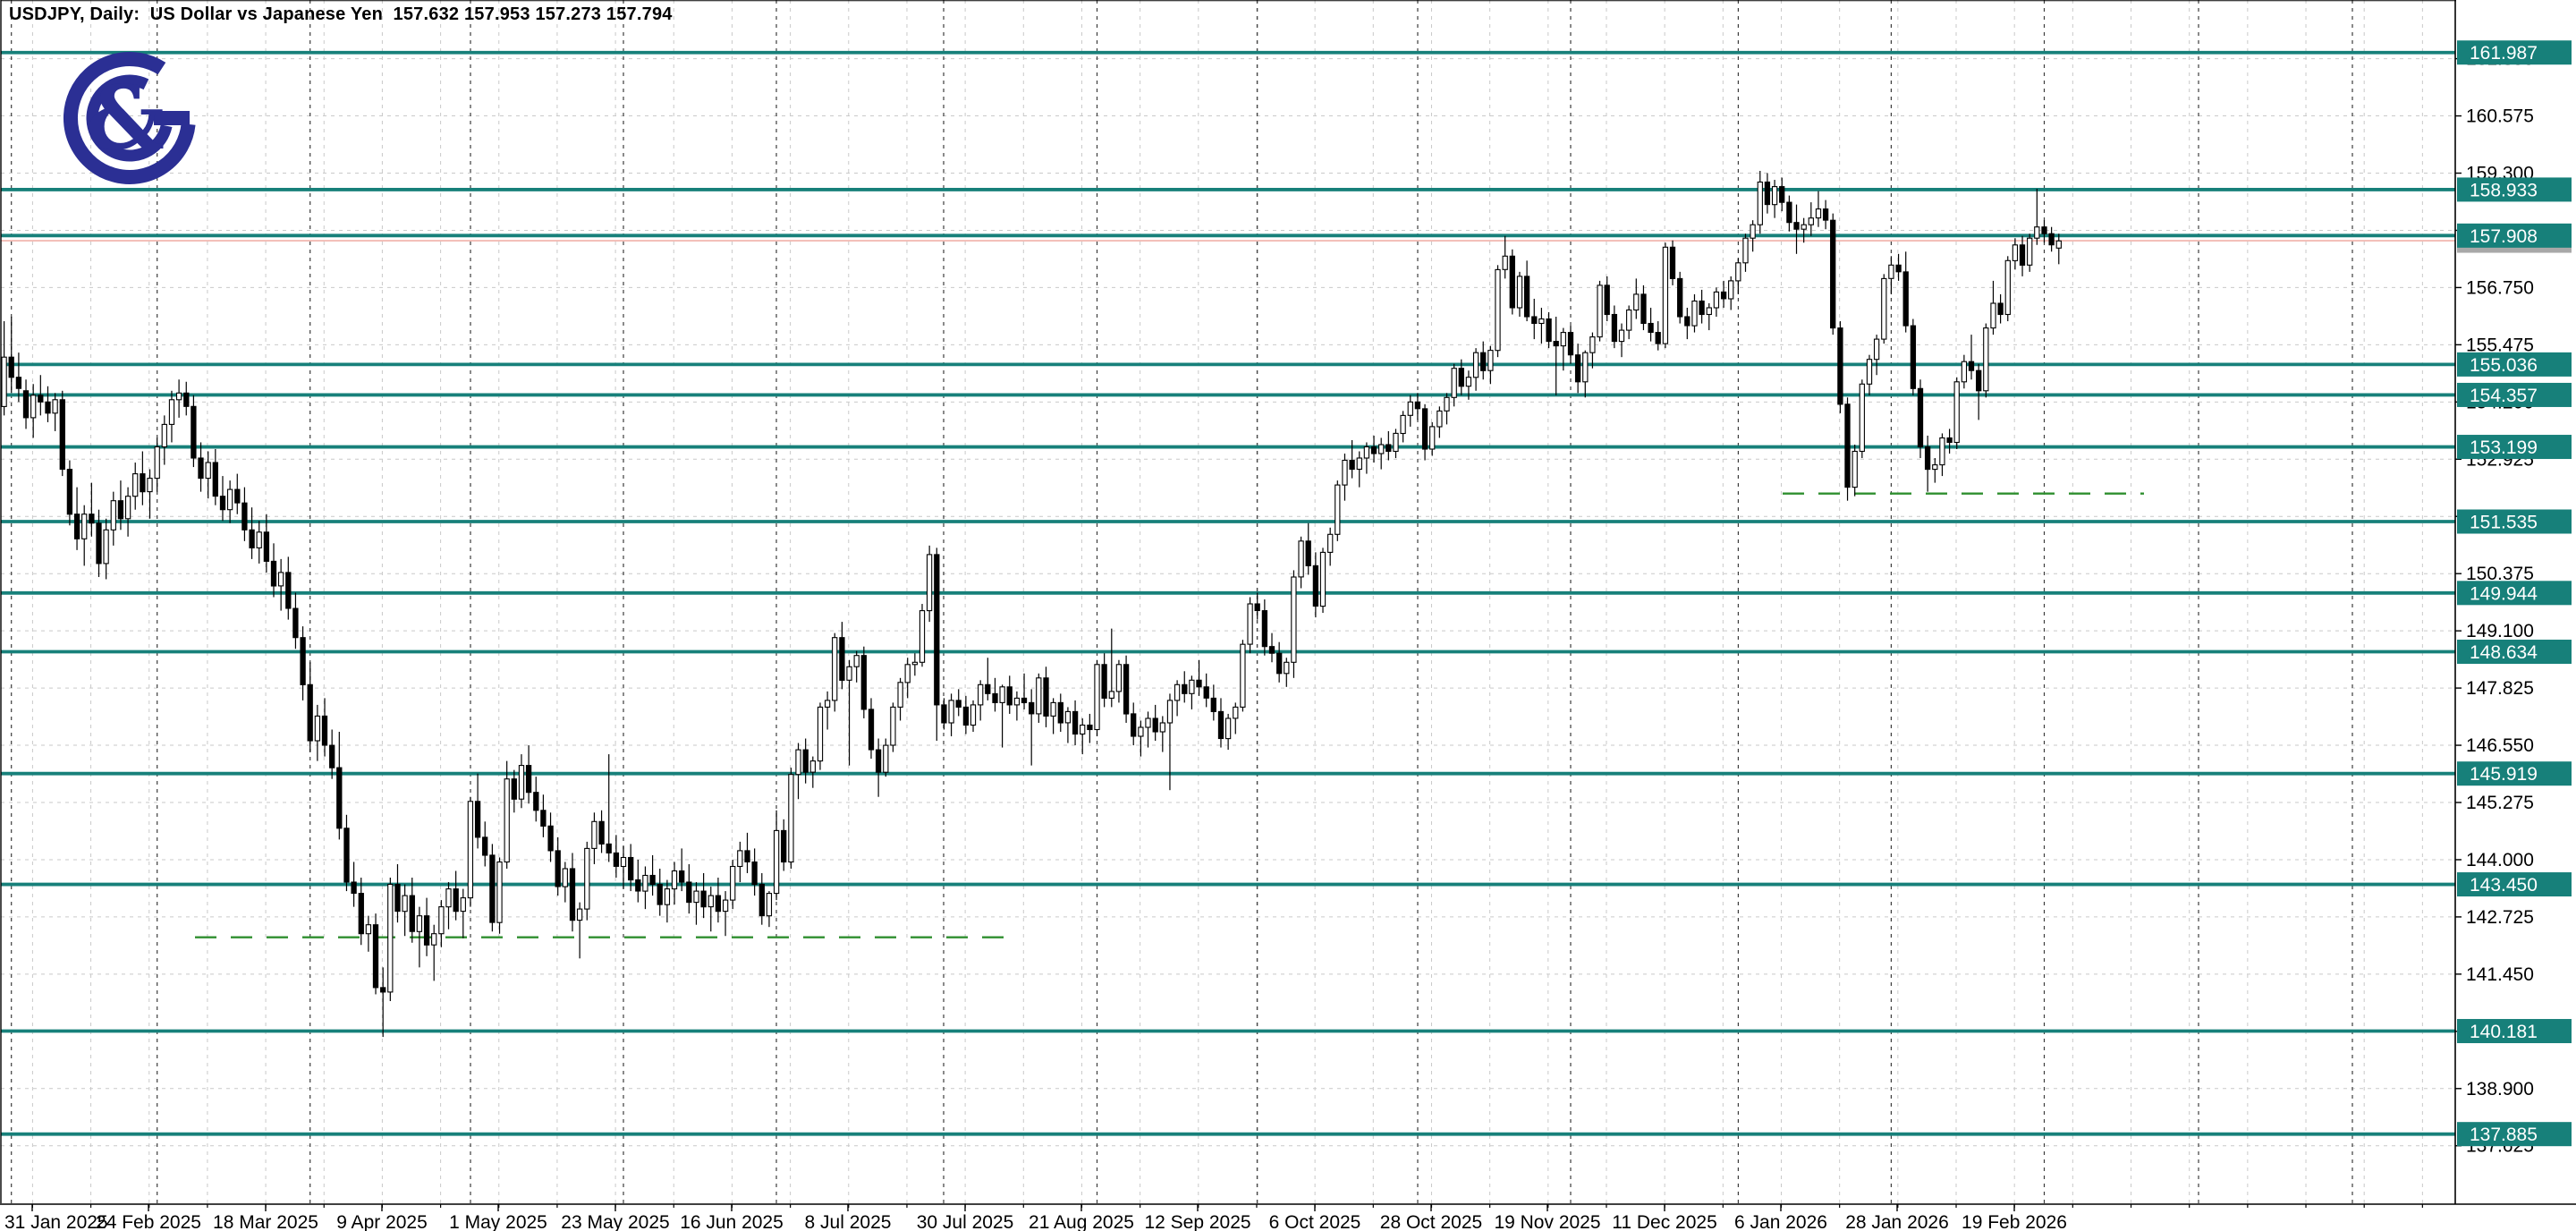 Image resolution: width=2576 pixels, height=1231 pixels. I want to click on svg-text: 8 Jul 2025, so click(848, 1221).